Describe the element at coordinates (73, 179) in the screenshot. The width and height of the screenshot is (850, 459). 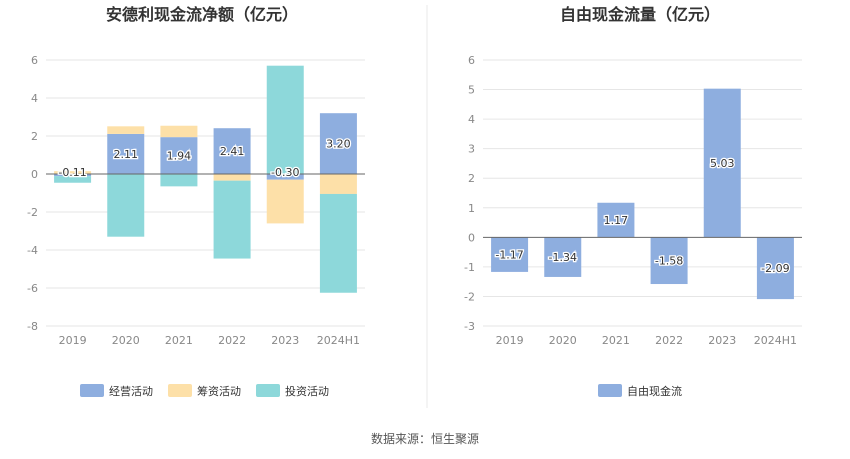
I see `bar-investing-2019` at that location.